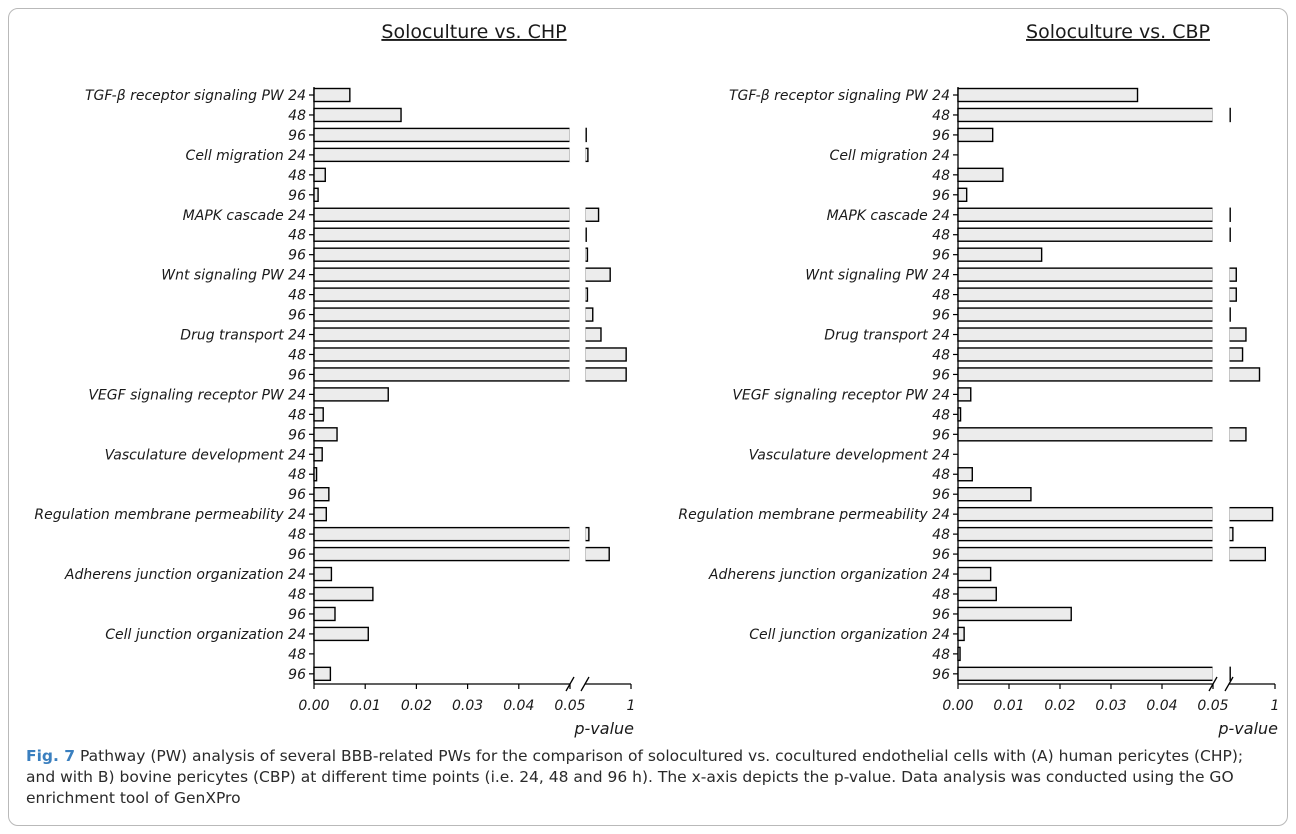 The width and height of the screenshot is (1296, 834). Describe the element at coordinates (1275, 706) in the screenshot. I see `x-tick-label: 1` at that location.